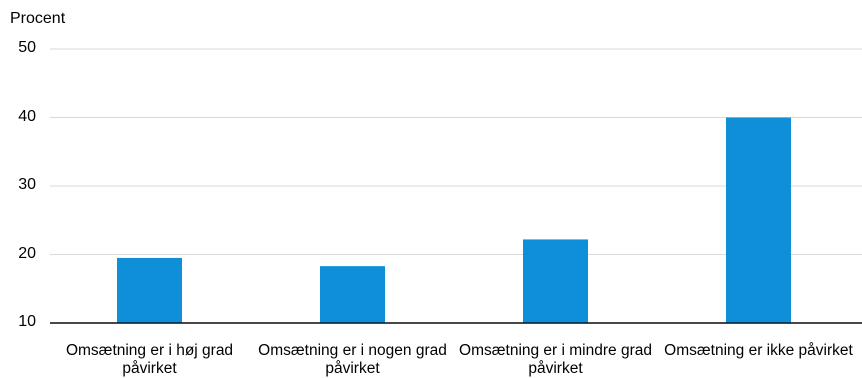  Describe the element at coordinates (27, 184) in the screenshot. I see `y-tick-label: 30` at that location.